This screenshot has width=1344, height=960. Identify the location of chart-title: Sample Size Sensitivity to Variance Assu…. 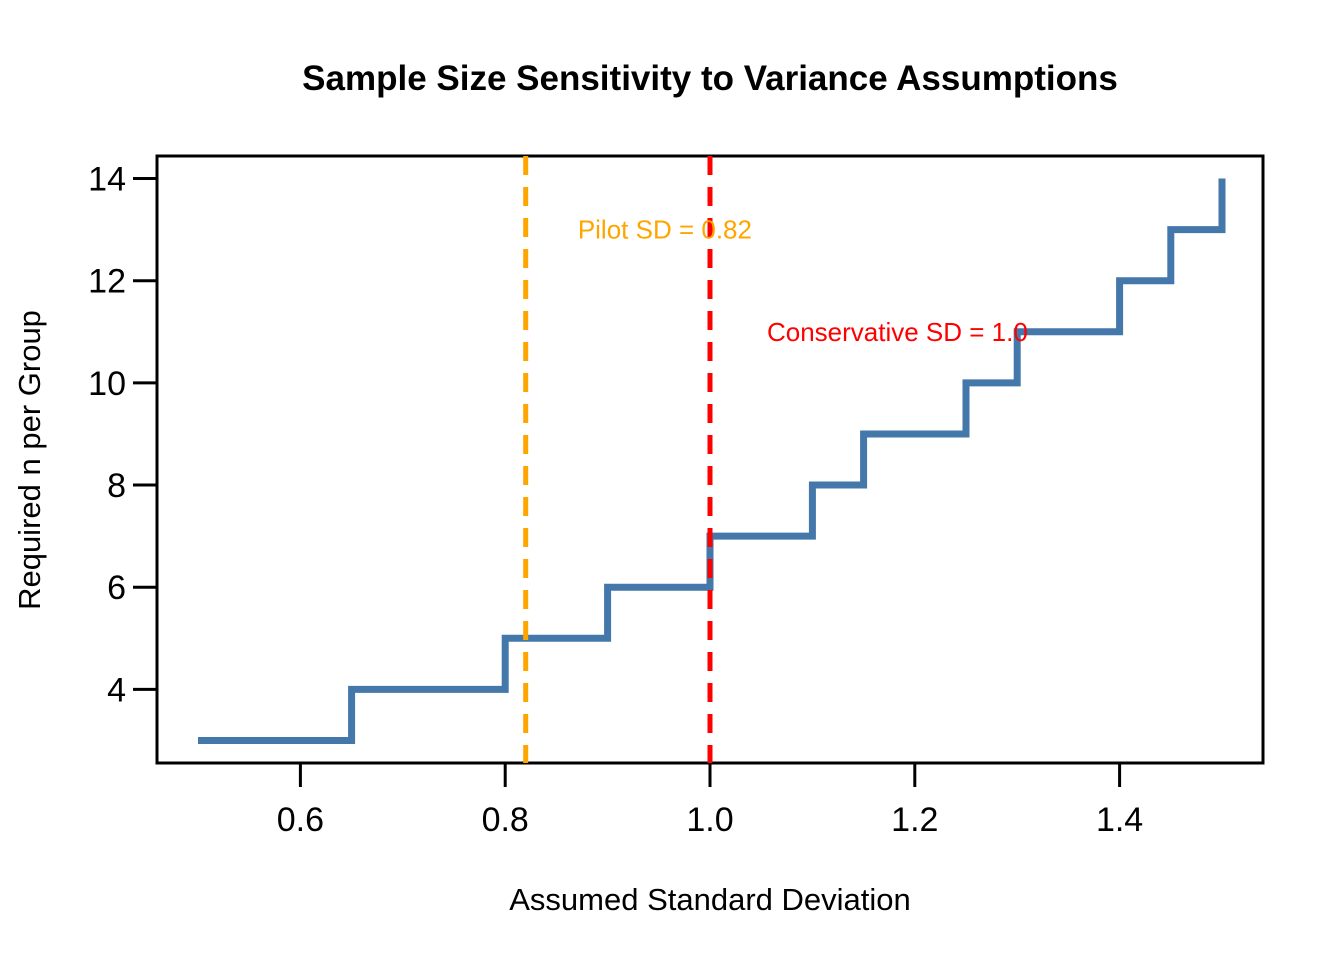
(710, 78).